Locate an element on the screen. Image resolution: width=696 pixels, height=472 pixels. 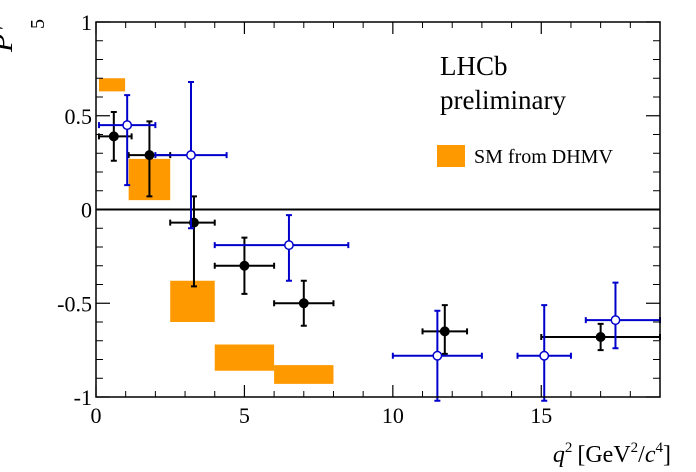
x-tick-label: 0 is located at coordinates (96, 415).